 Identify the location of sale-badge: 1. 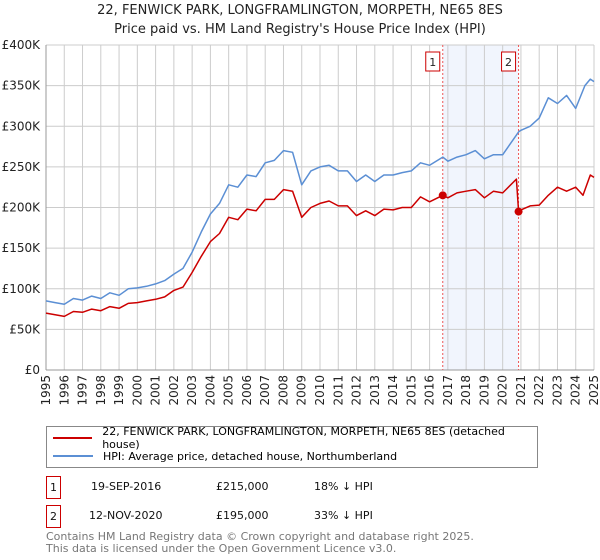
(53, 487).